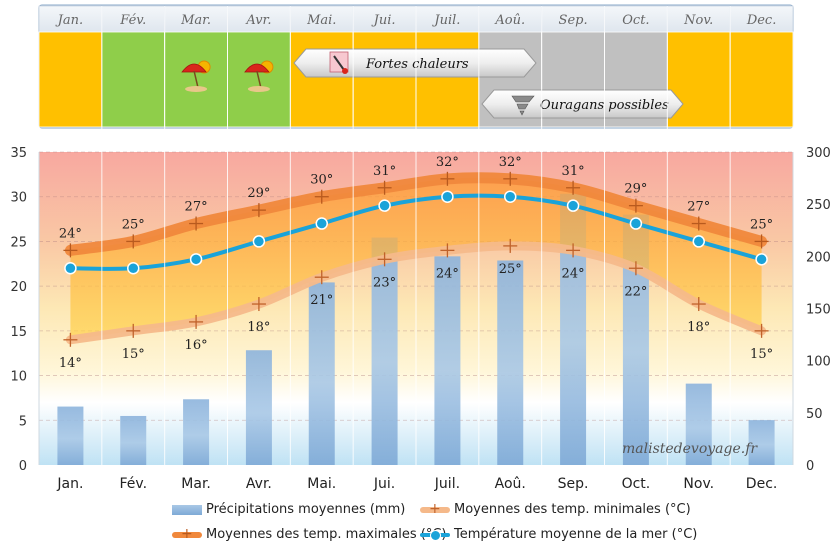  What do you see at coordinates (435, 535) in the screenshot?
I see `legend-dot-icon` at bounding box center [435, 535].